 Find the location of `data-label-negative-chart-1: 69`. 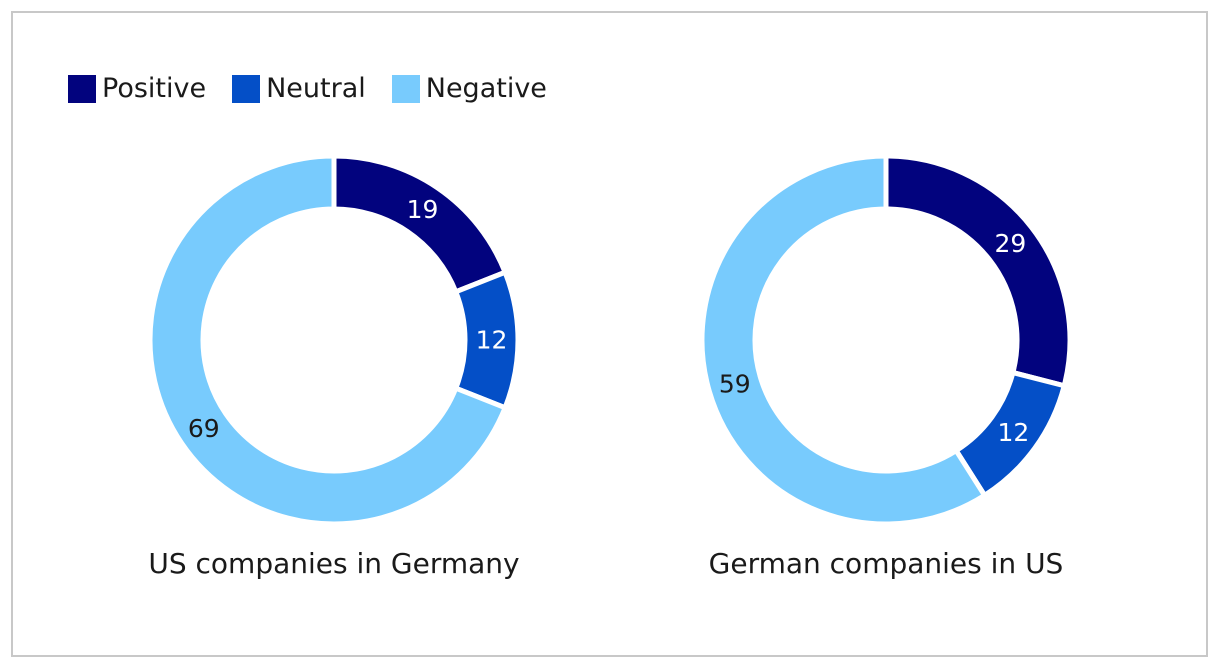

data-label-negative-chart-1: 69 is located at coordinates (204, 428).